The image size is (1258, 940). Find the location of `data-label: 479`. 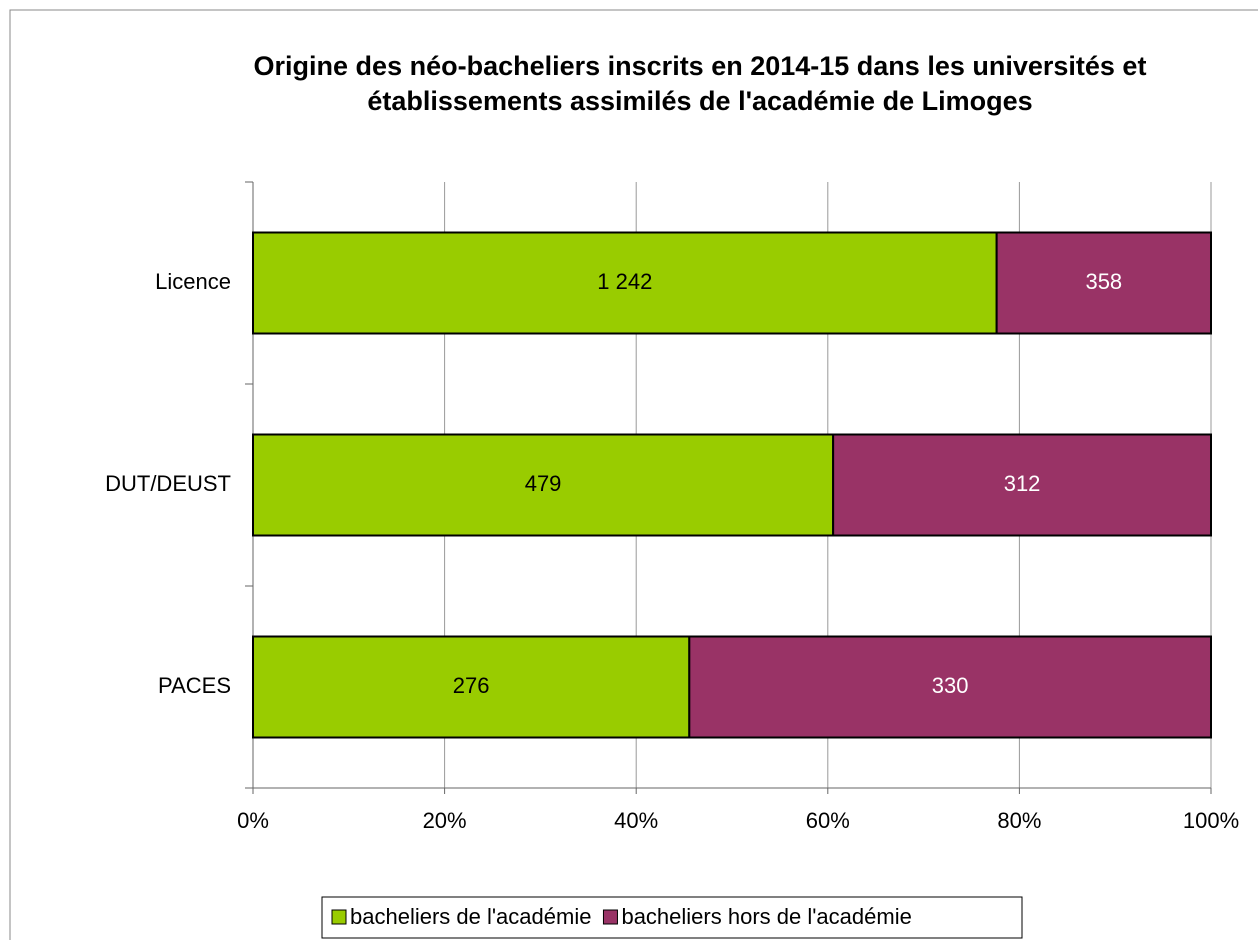

data-label: 479 is located at coordinates (543, 483).